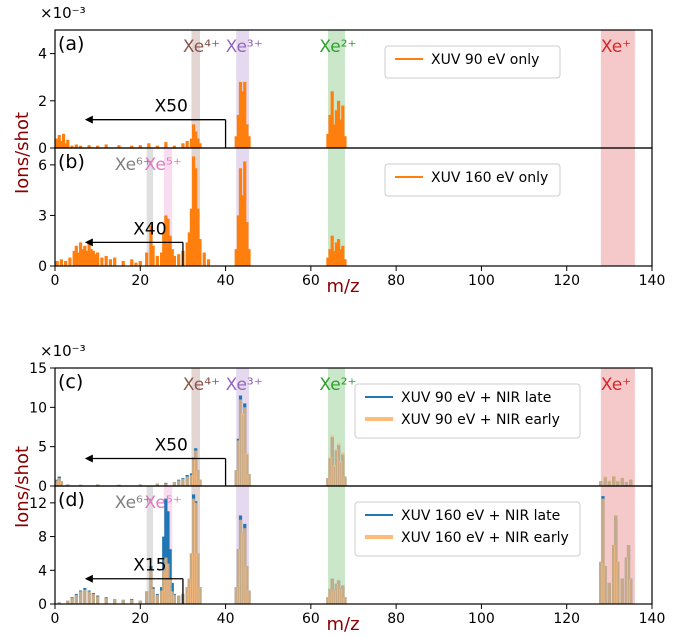  What do you see at coordinates (42, 538) in the screenshot?
I see `y-tick-label: 8` at bounding box center [42, 538].